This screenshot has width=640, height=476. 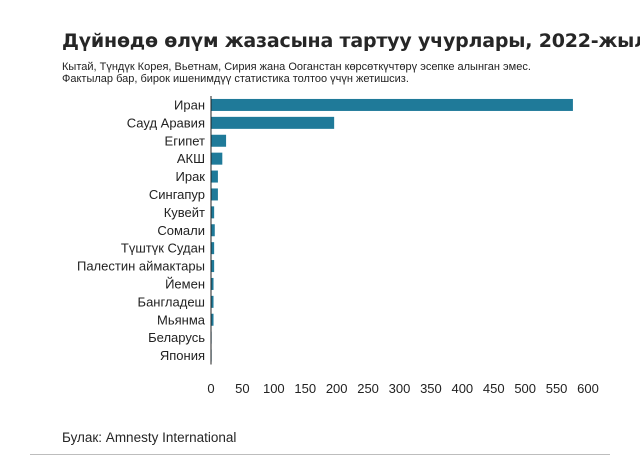 What do you see at coordinates (320, 454) in the screenshot?
I see `bottom-divider` at bounding box center [320, 454].